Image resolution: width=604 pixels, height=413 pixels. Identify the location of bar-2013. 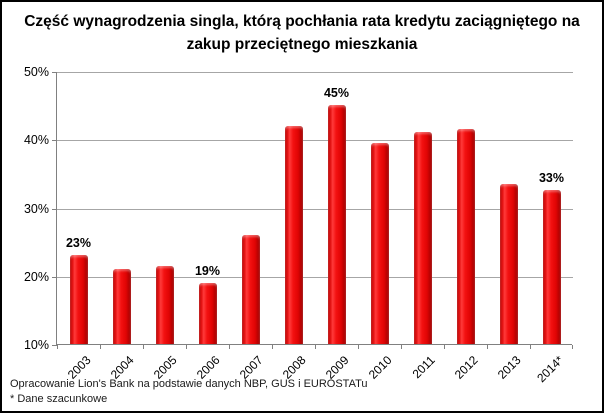
(508, 263).